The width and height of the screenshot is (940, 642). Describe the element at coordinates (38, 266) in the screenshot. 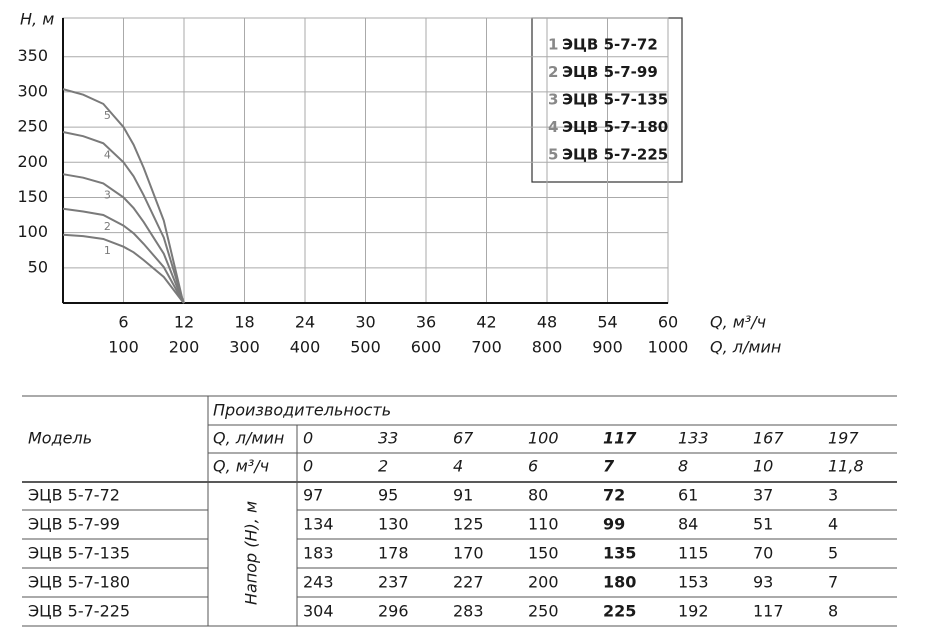

I see `y-tick-label: 50` at that location.